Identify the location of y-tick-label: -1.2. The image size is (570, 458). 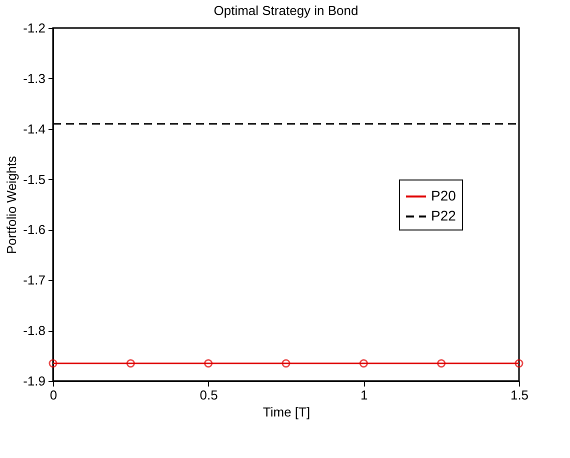
(34, 28).